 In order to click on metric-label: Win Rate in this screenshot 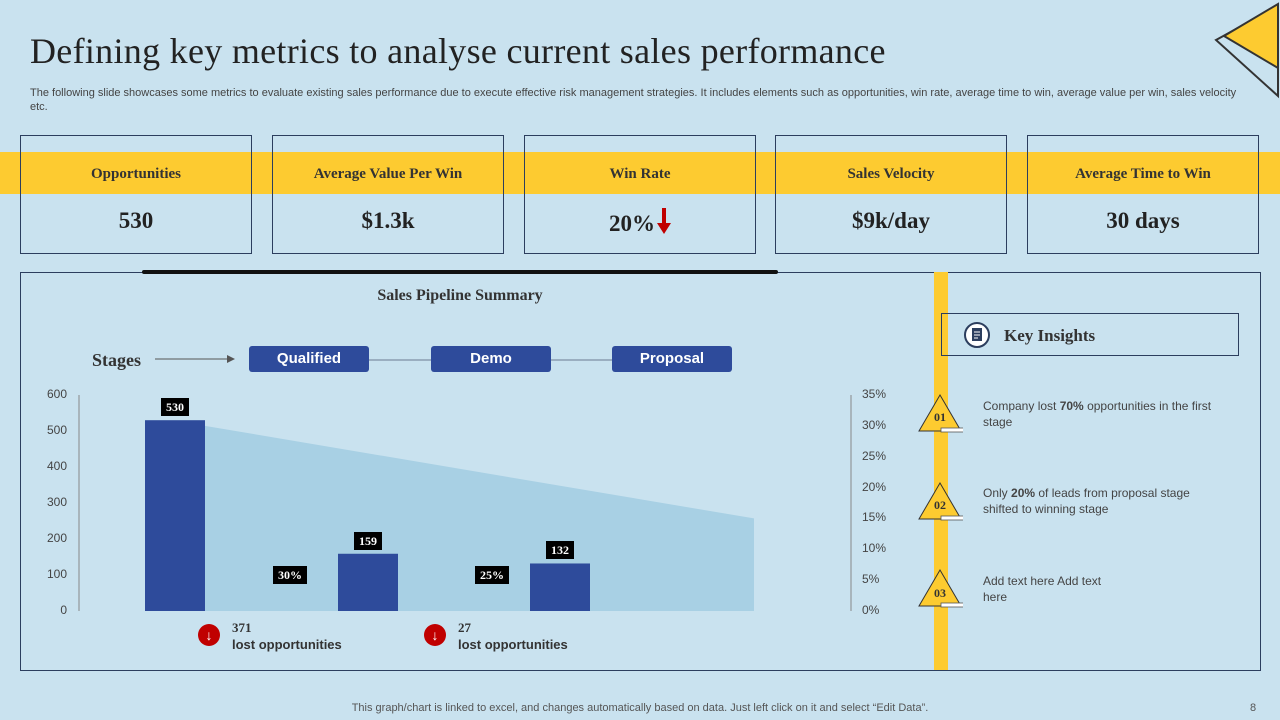, I will do `click(640, 174)`.